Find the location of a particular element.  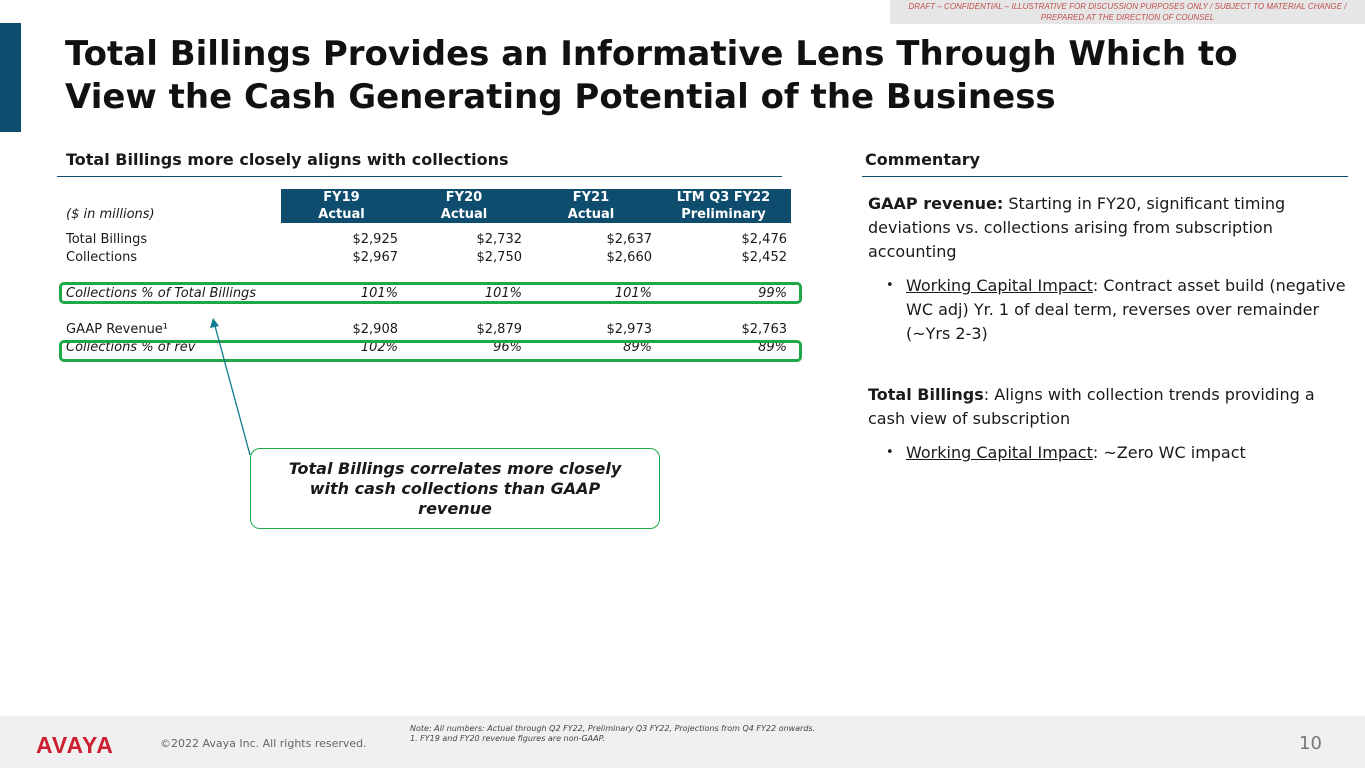

row-label: GAAP Revenue¹ is located at coordinates (117, 329).